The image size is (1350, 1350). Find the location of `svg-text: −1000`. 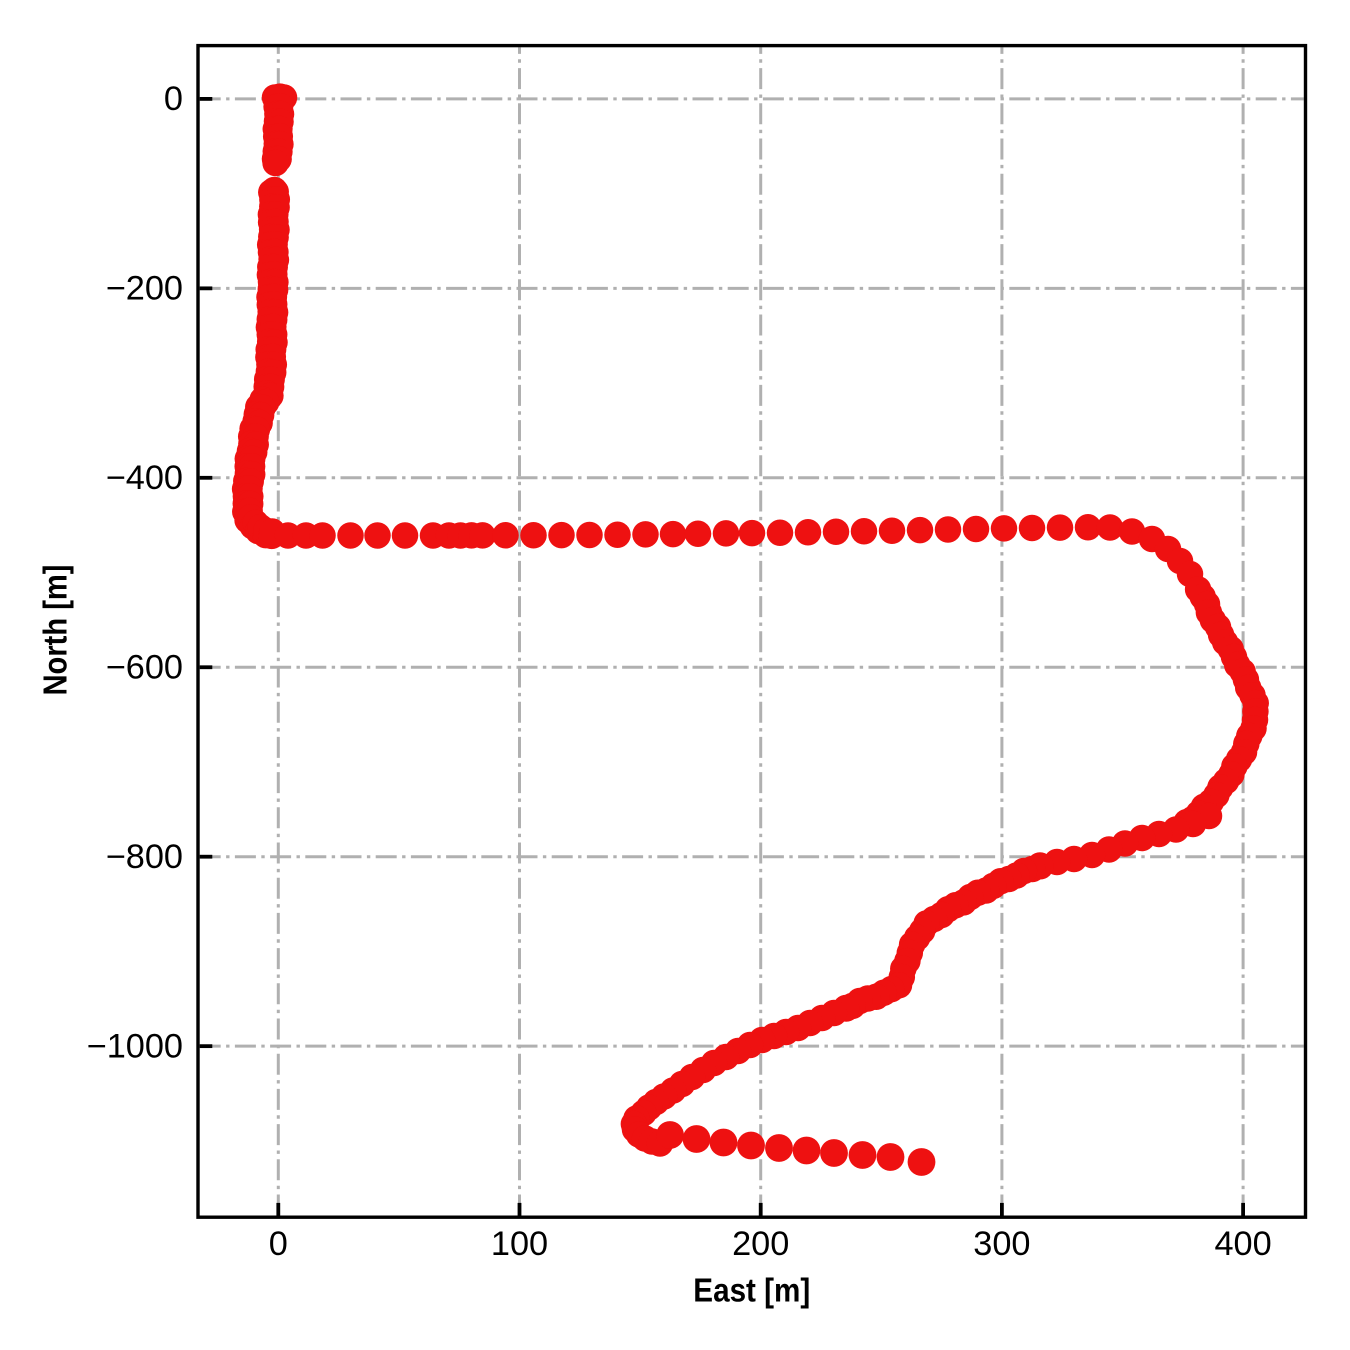

svg-text: −1000 is located at coordinates (135, 1046).